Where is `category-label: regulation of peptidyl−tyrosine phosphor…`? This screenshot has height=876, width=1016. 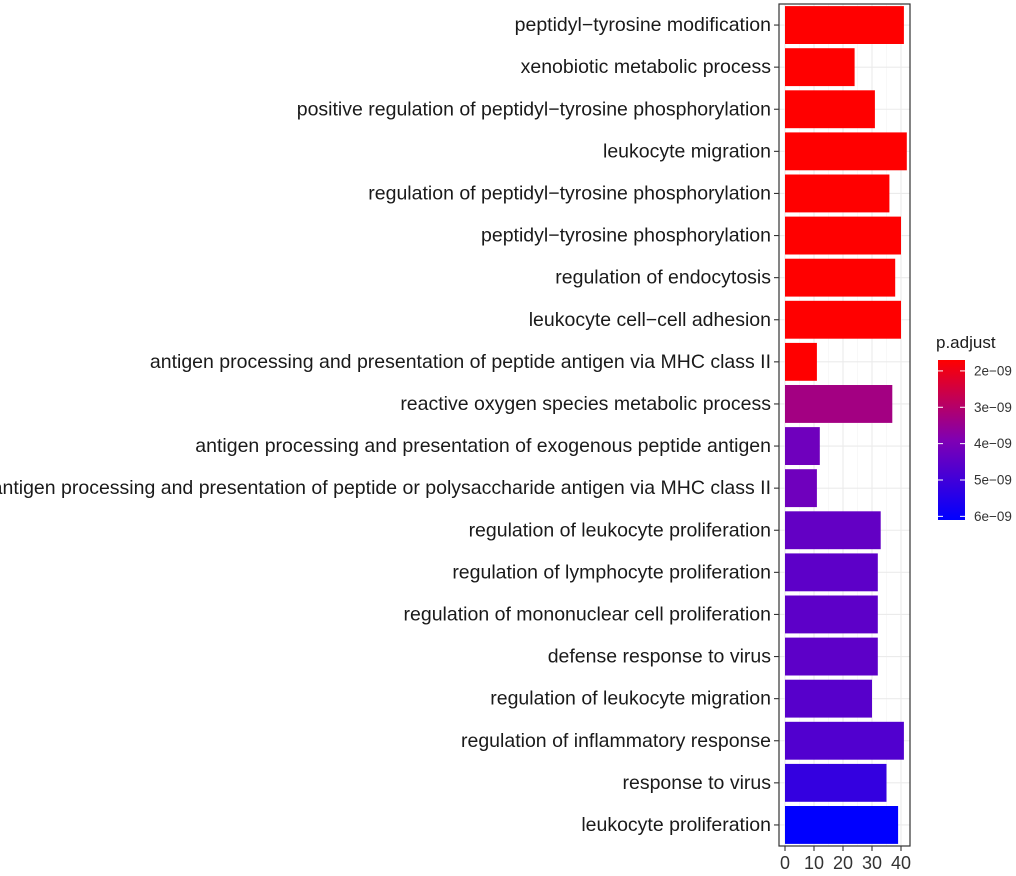
category-label: regulation of peptidyl−tyrosine phosphor… is located at coordinates (569, 193).